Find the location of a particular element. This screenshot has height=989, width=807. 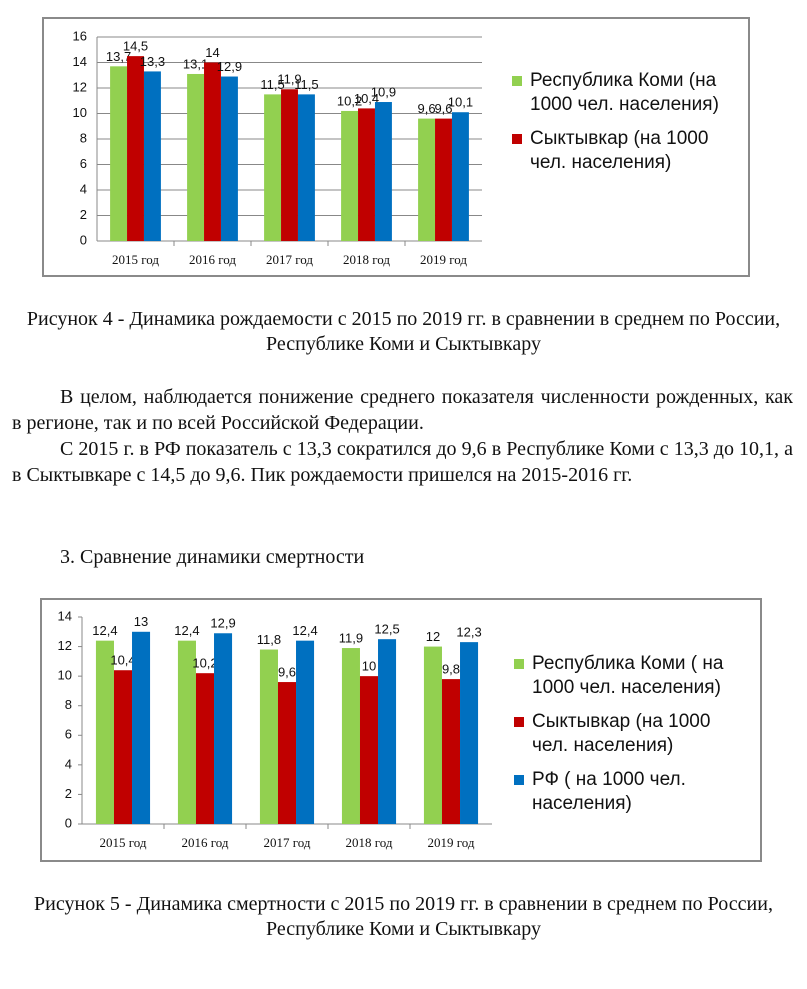

value-label: 14 is located at coordinates (212, 52).